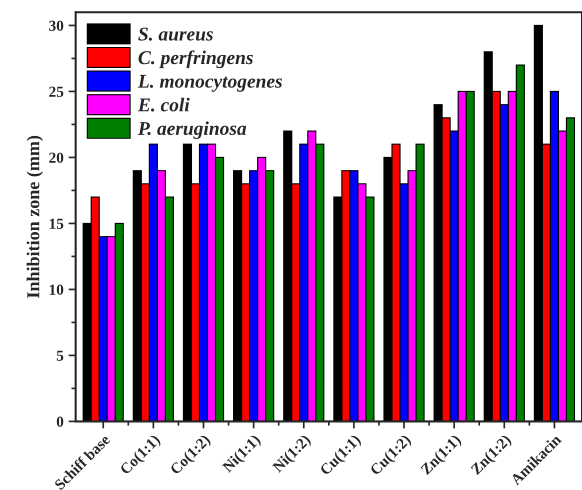 The width and height of the screenshot is (582, 490). What do you see at coordinates (210, 83) in the screenshot?
I see `legend-label: L. monocytogenes` at bounding box center [210, 83].